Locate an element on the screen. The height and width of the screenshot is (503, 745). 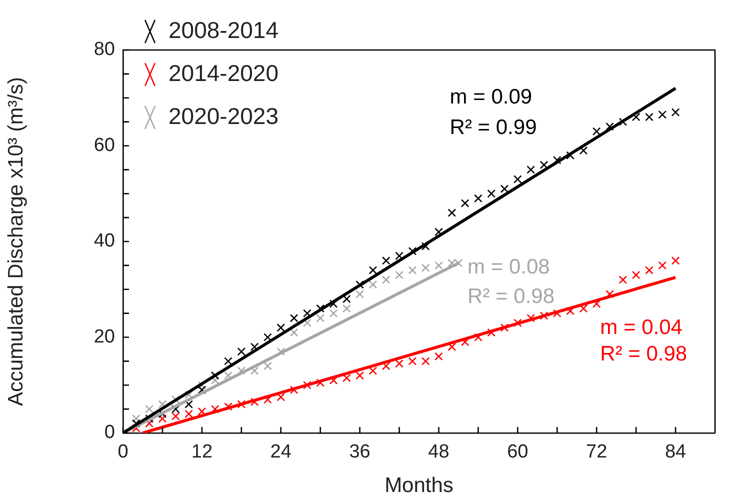
y-tick-label: 80 is located at coordinates (104, 49).